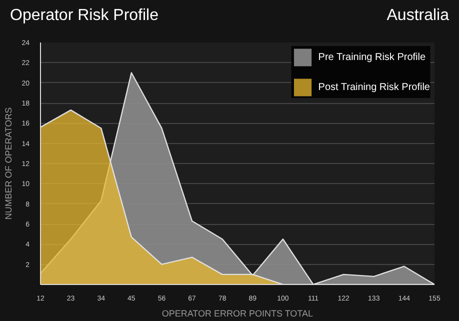 The image size is (459, 321). I want to click on legend-label: Post Training Risk Profile, so click(374, 87).